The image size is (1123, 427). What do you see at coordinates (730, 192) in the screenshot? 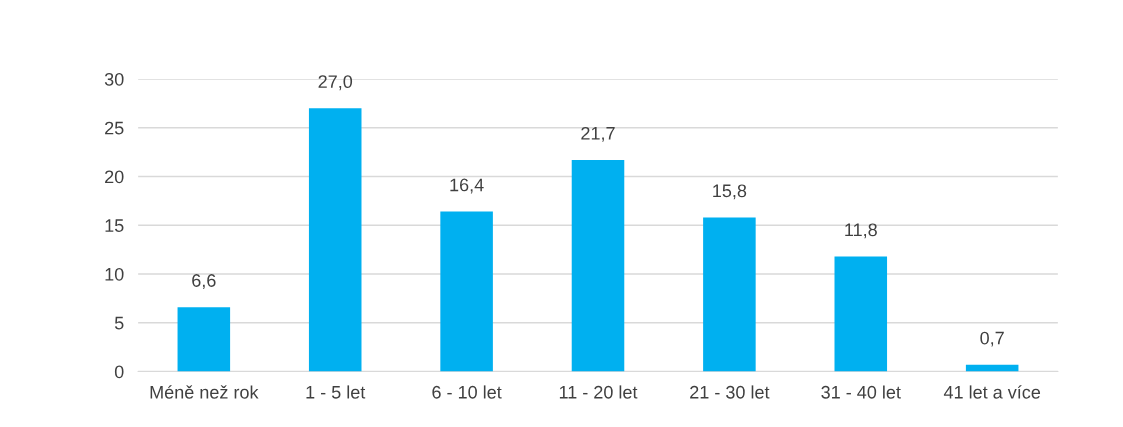
I see `data-label: 15,8` at bounding box center [730, 192].